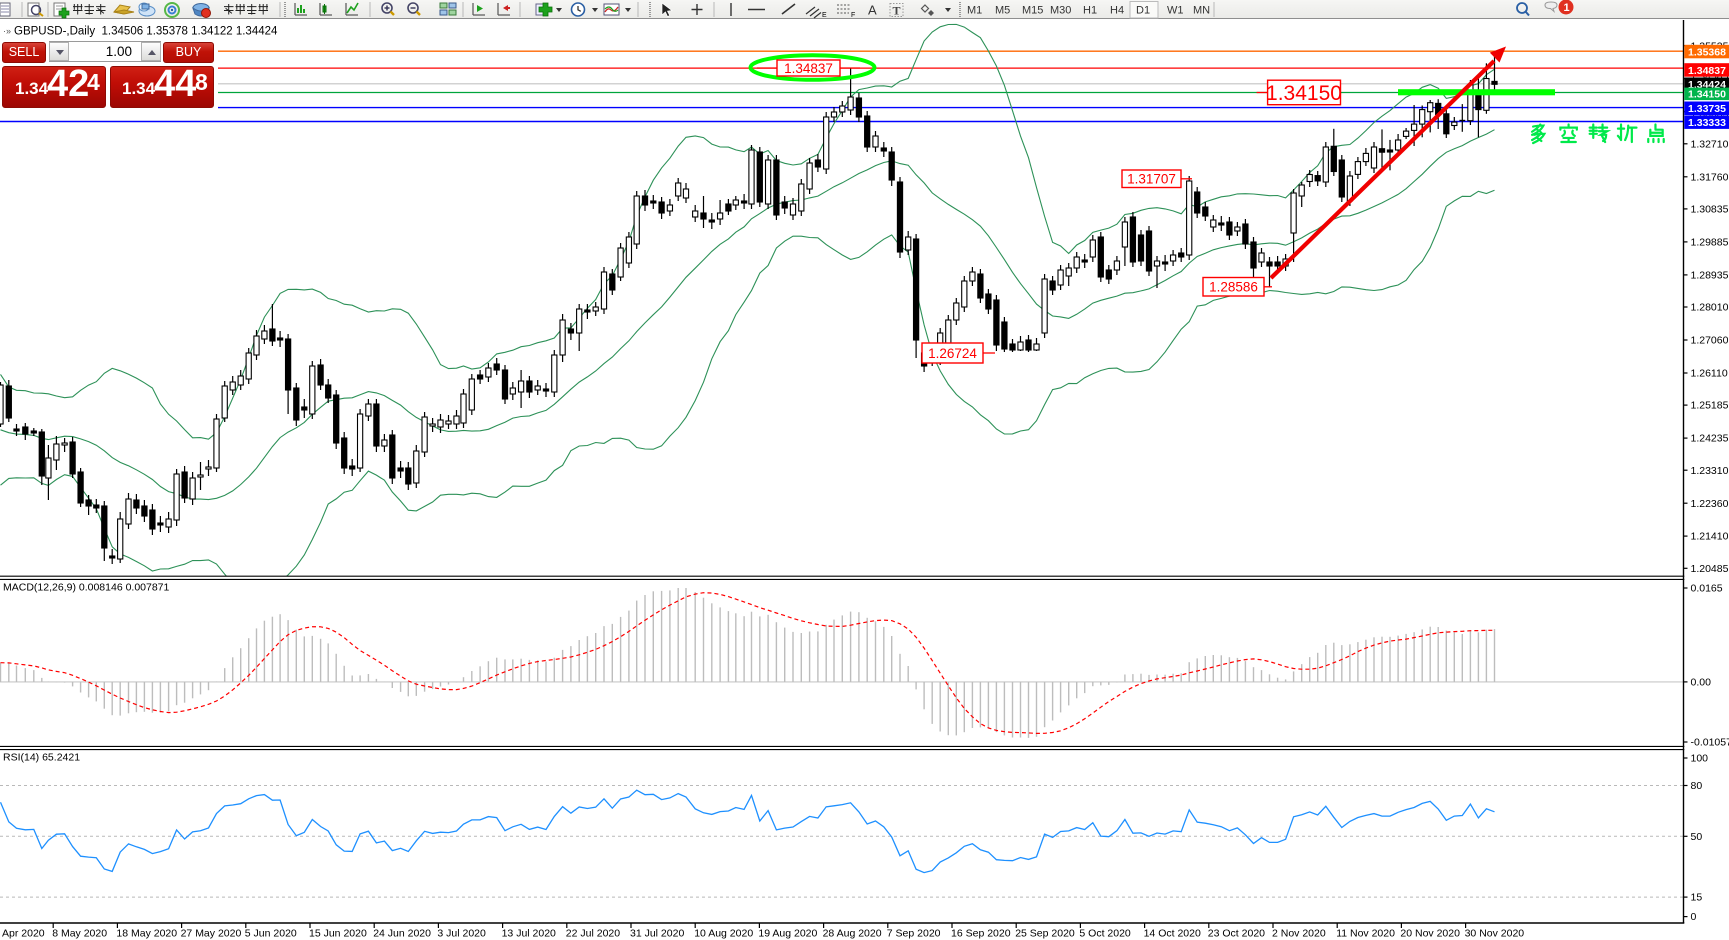 This screenshot has height=940, width=1729. Describe the element at coordinates (1710, 743) in the screenshot. I see `svg-text: -0.010571` at that location.